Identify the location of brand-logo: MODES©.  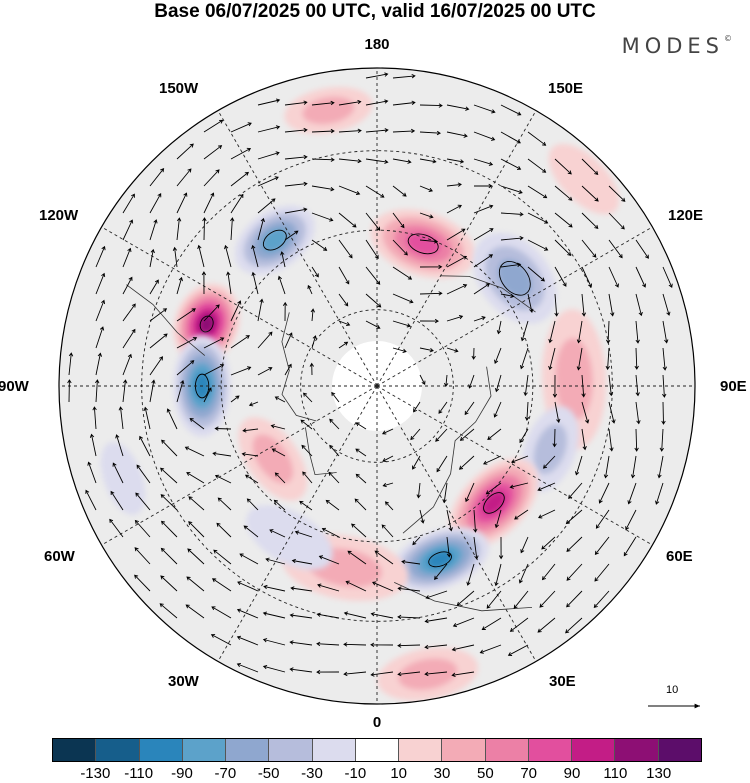
(677, 46).